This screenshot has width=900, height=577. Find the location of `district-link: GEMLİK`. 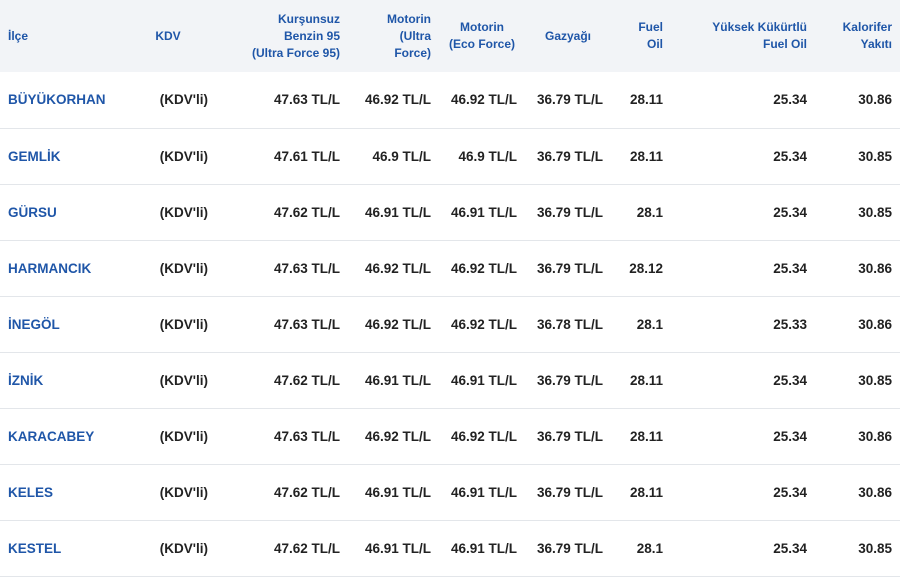

district-link: GEMLİK is located at coordinates (34, 156).